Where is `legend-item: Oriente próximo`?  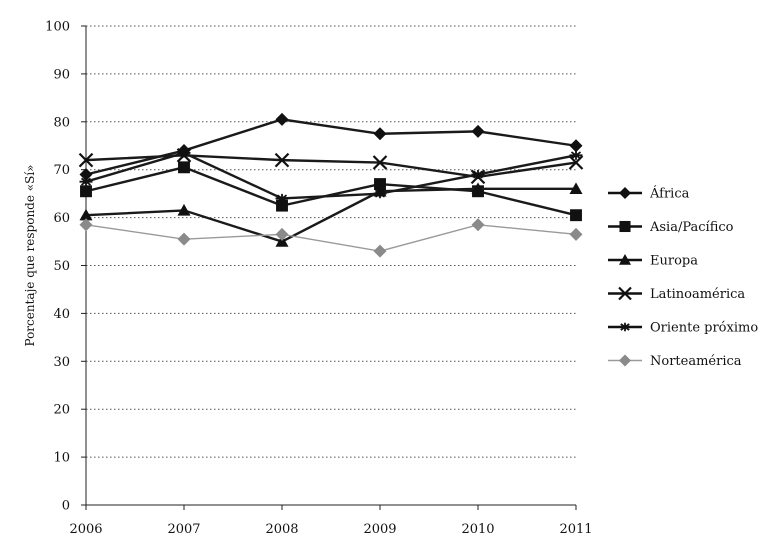
legend-item: Oriente próximo is located at coordinates (683, 328).